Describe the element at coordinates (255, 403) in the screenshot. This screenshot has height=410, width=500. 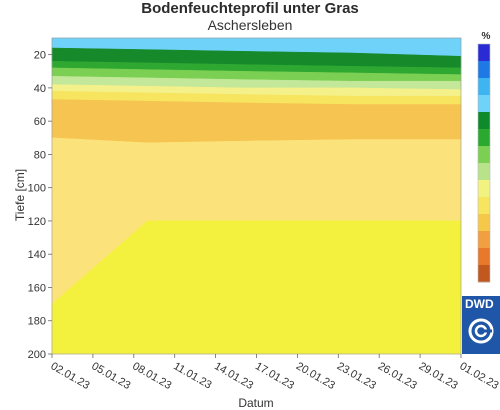
I see `x-axis-title: Datum` at that location.